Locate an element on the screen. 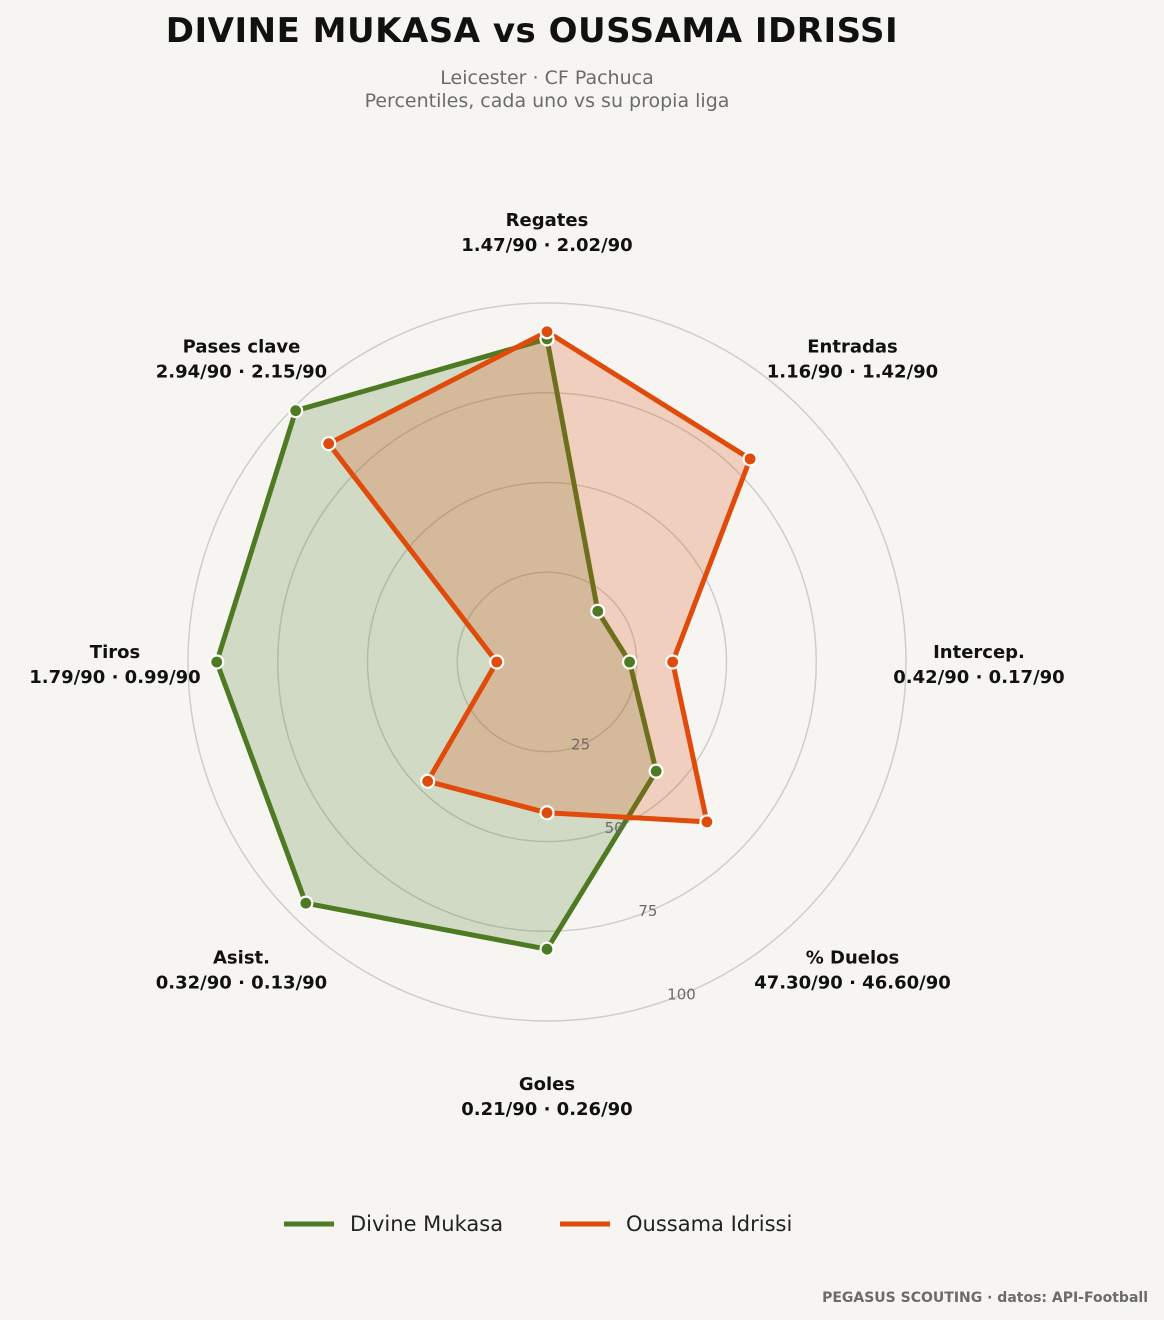 This screenshot has width=1164, height=1320. credit-text: PEGASUS SCOUTING · datos: API-Football is located at coordinates (985, 1298).